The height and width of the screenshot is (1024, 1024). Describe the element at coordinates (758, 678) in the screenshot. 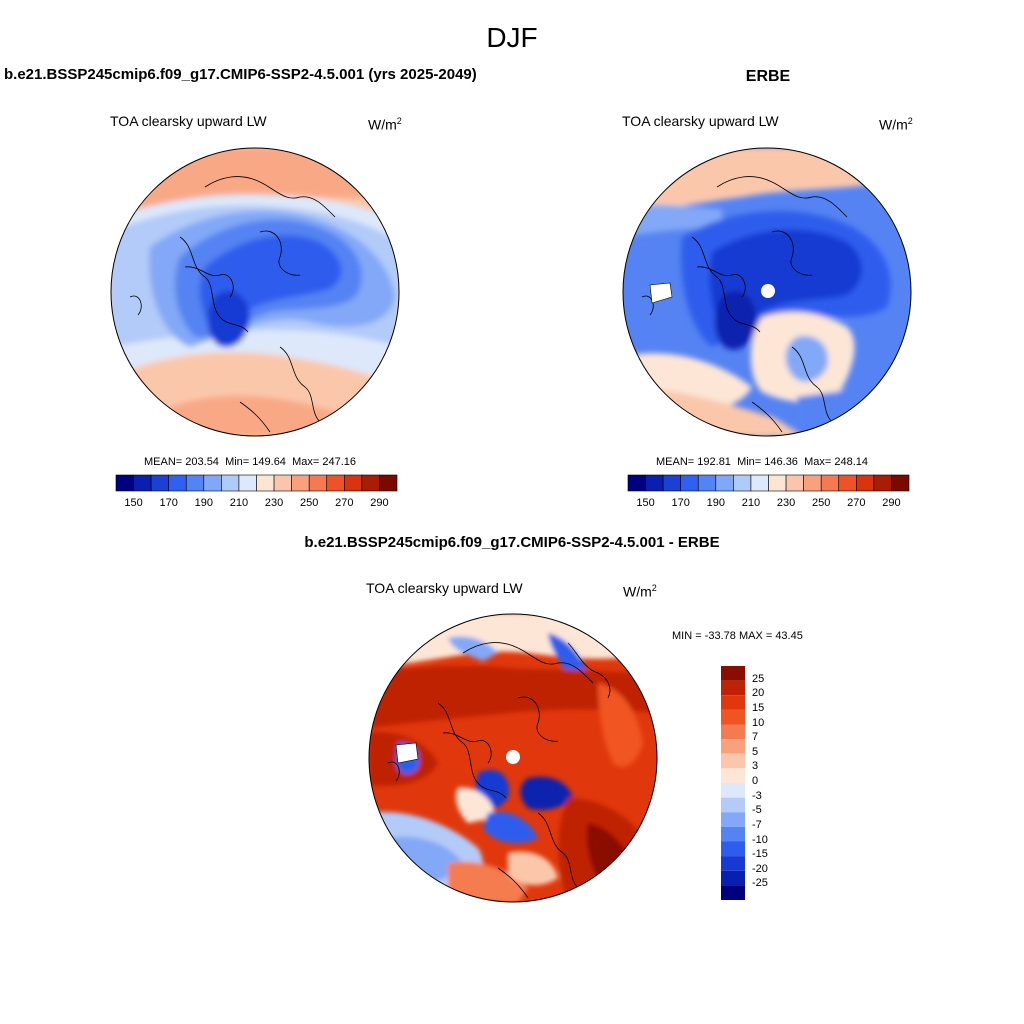

I see `colorbar-level-label: 25` at that location.